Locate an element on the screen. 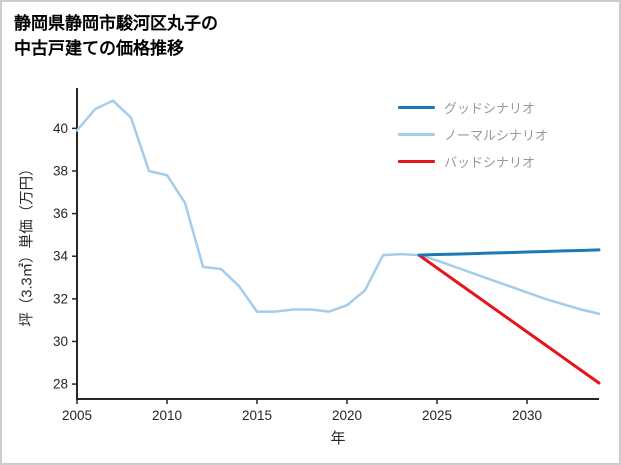 Image resolution: width=621 pixels, height=465 pixels. legend-item-normal-scenario: ノーマルシナリオ is located at coordinates (473, 134).